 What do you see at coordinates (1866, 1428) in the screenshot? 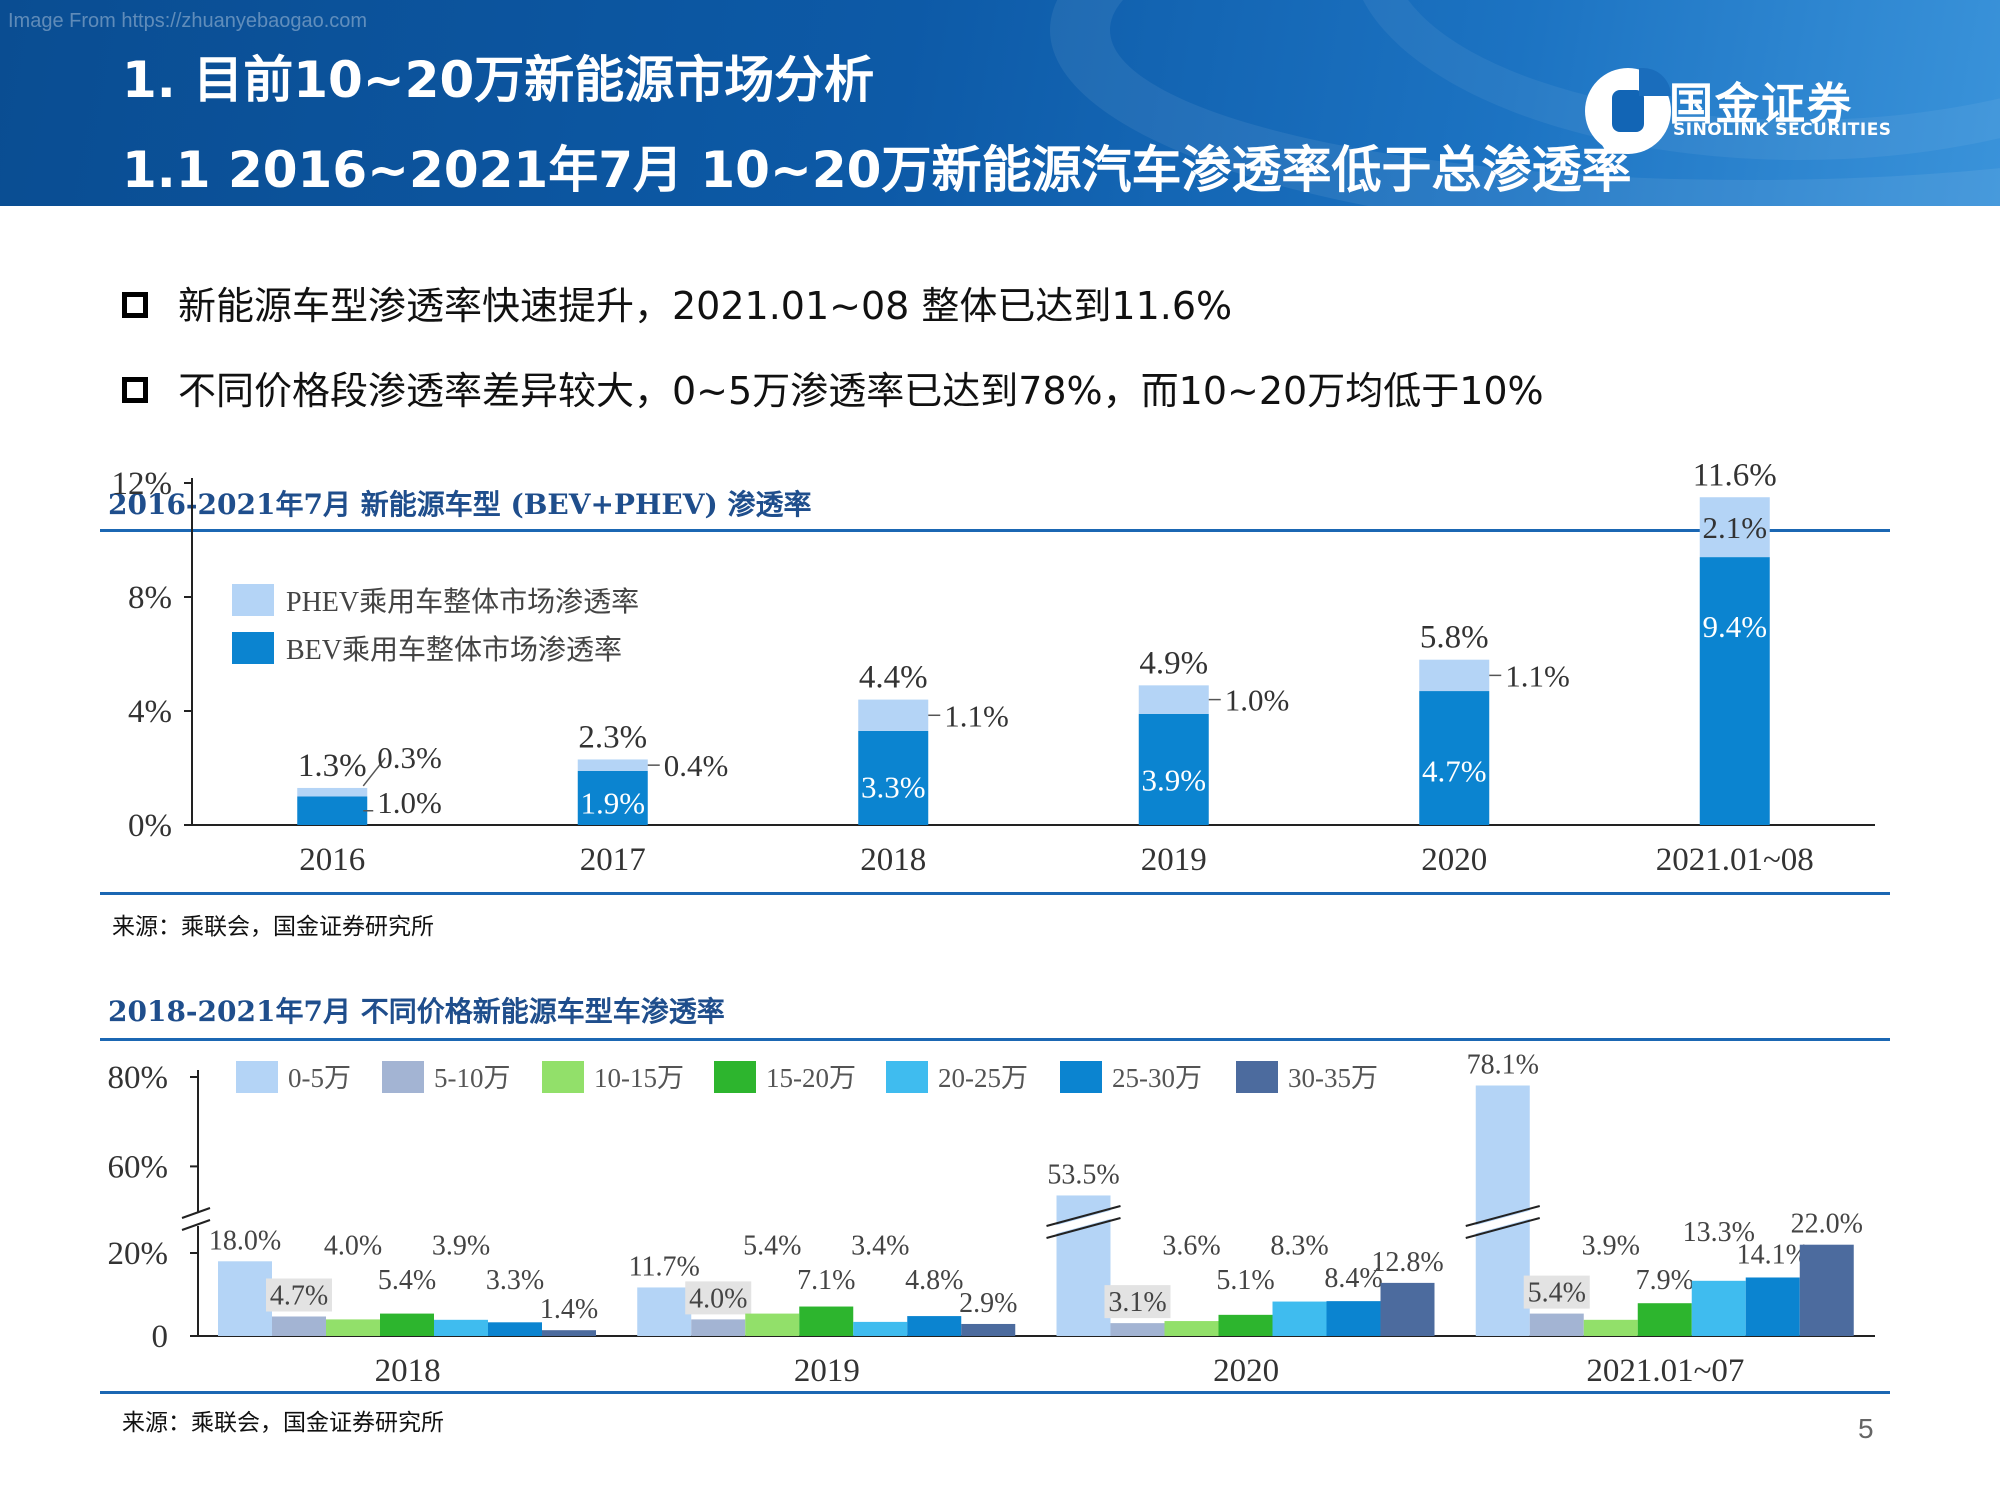
I see `page-number: 5` at bounding box center [1866, 1428].